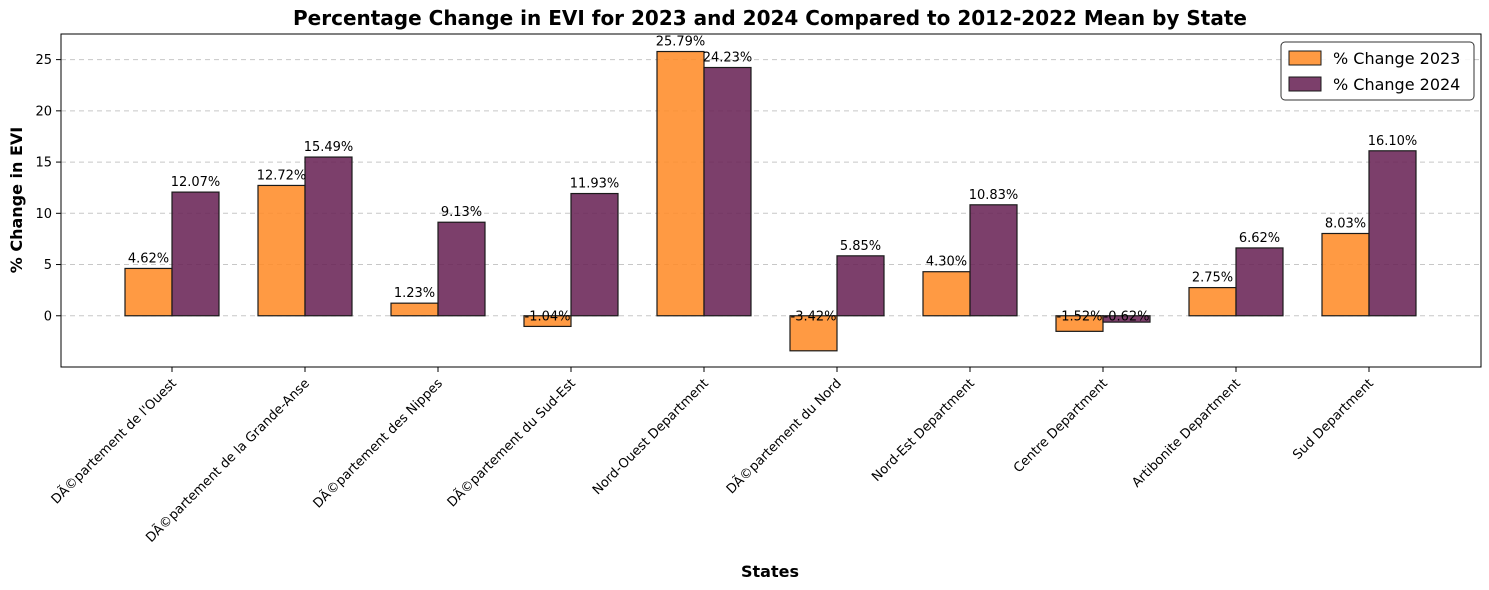 The height and width of the screenshot is (590, 1489). Describe the element at coordinates (1259, 238) in the screenshot. I see `bar-value-label: 6.62%` at that location.